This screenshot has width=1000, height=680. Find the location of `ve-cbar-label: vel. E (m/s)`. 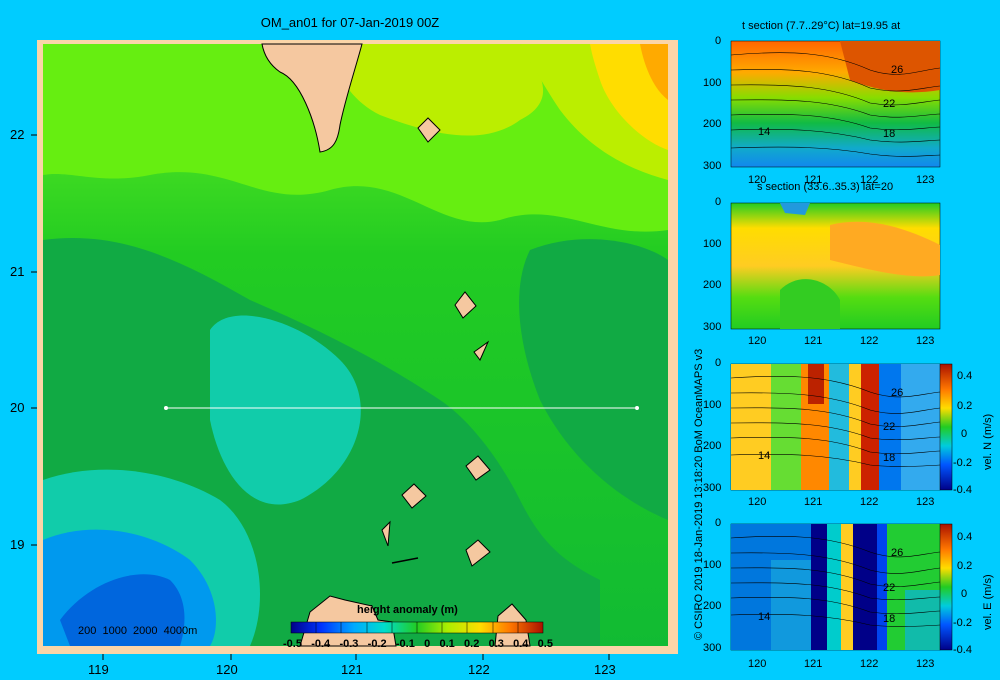

ve-cbar-label: vel. E (m/s) is located at coordinates (988, 602).